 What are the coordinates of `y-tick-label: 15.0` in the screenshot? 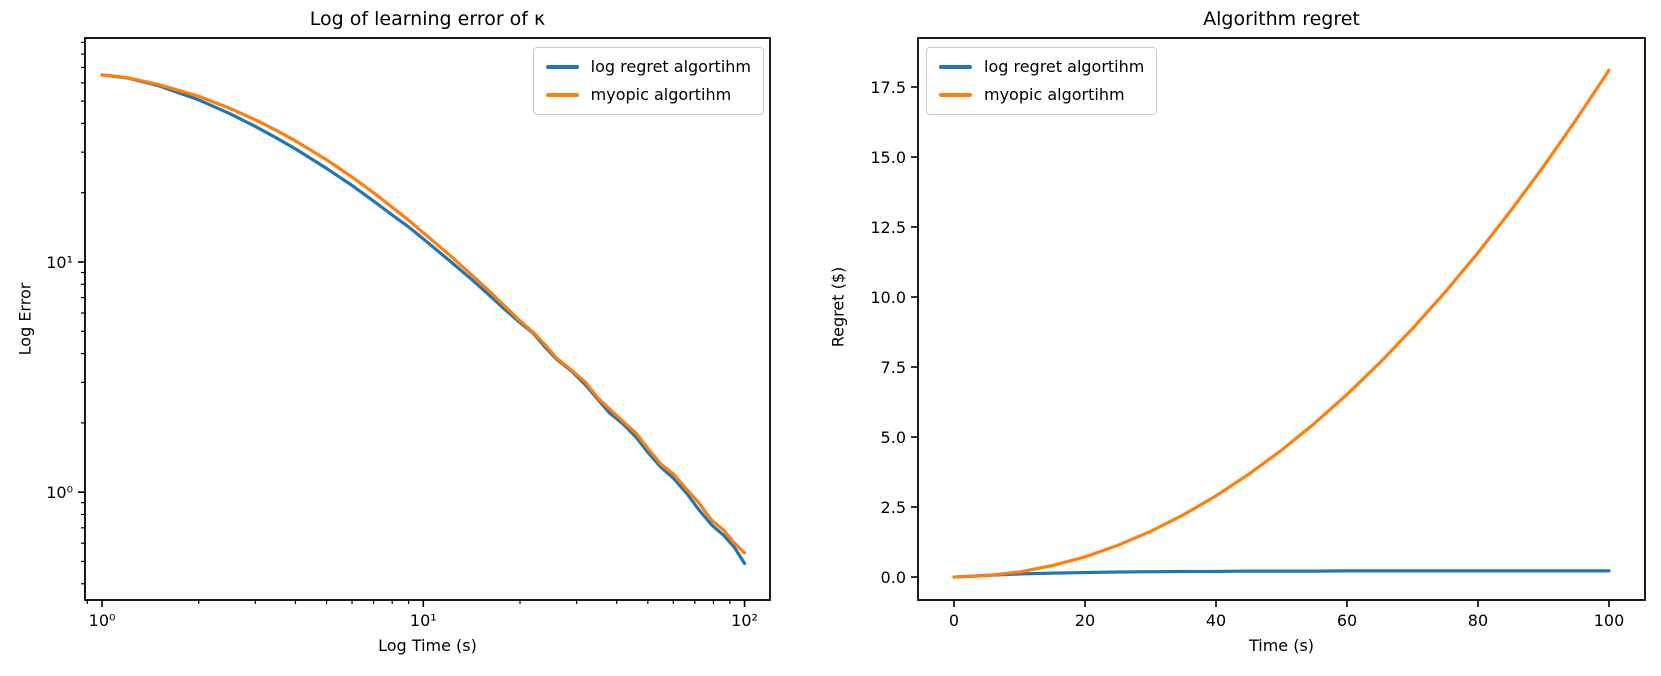 It's located at (888, 157).